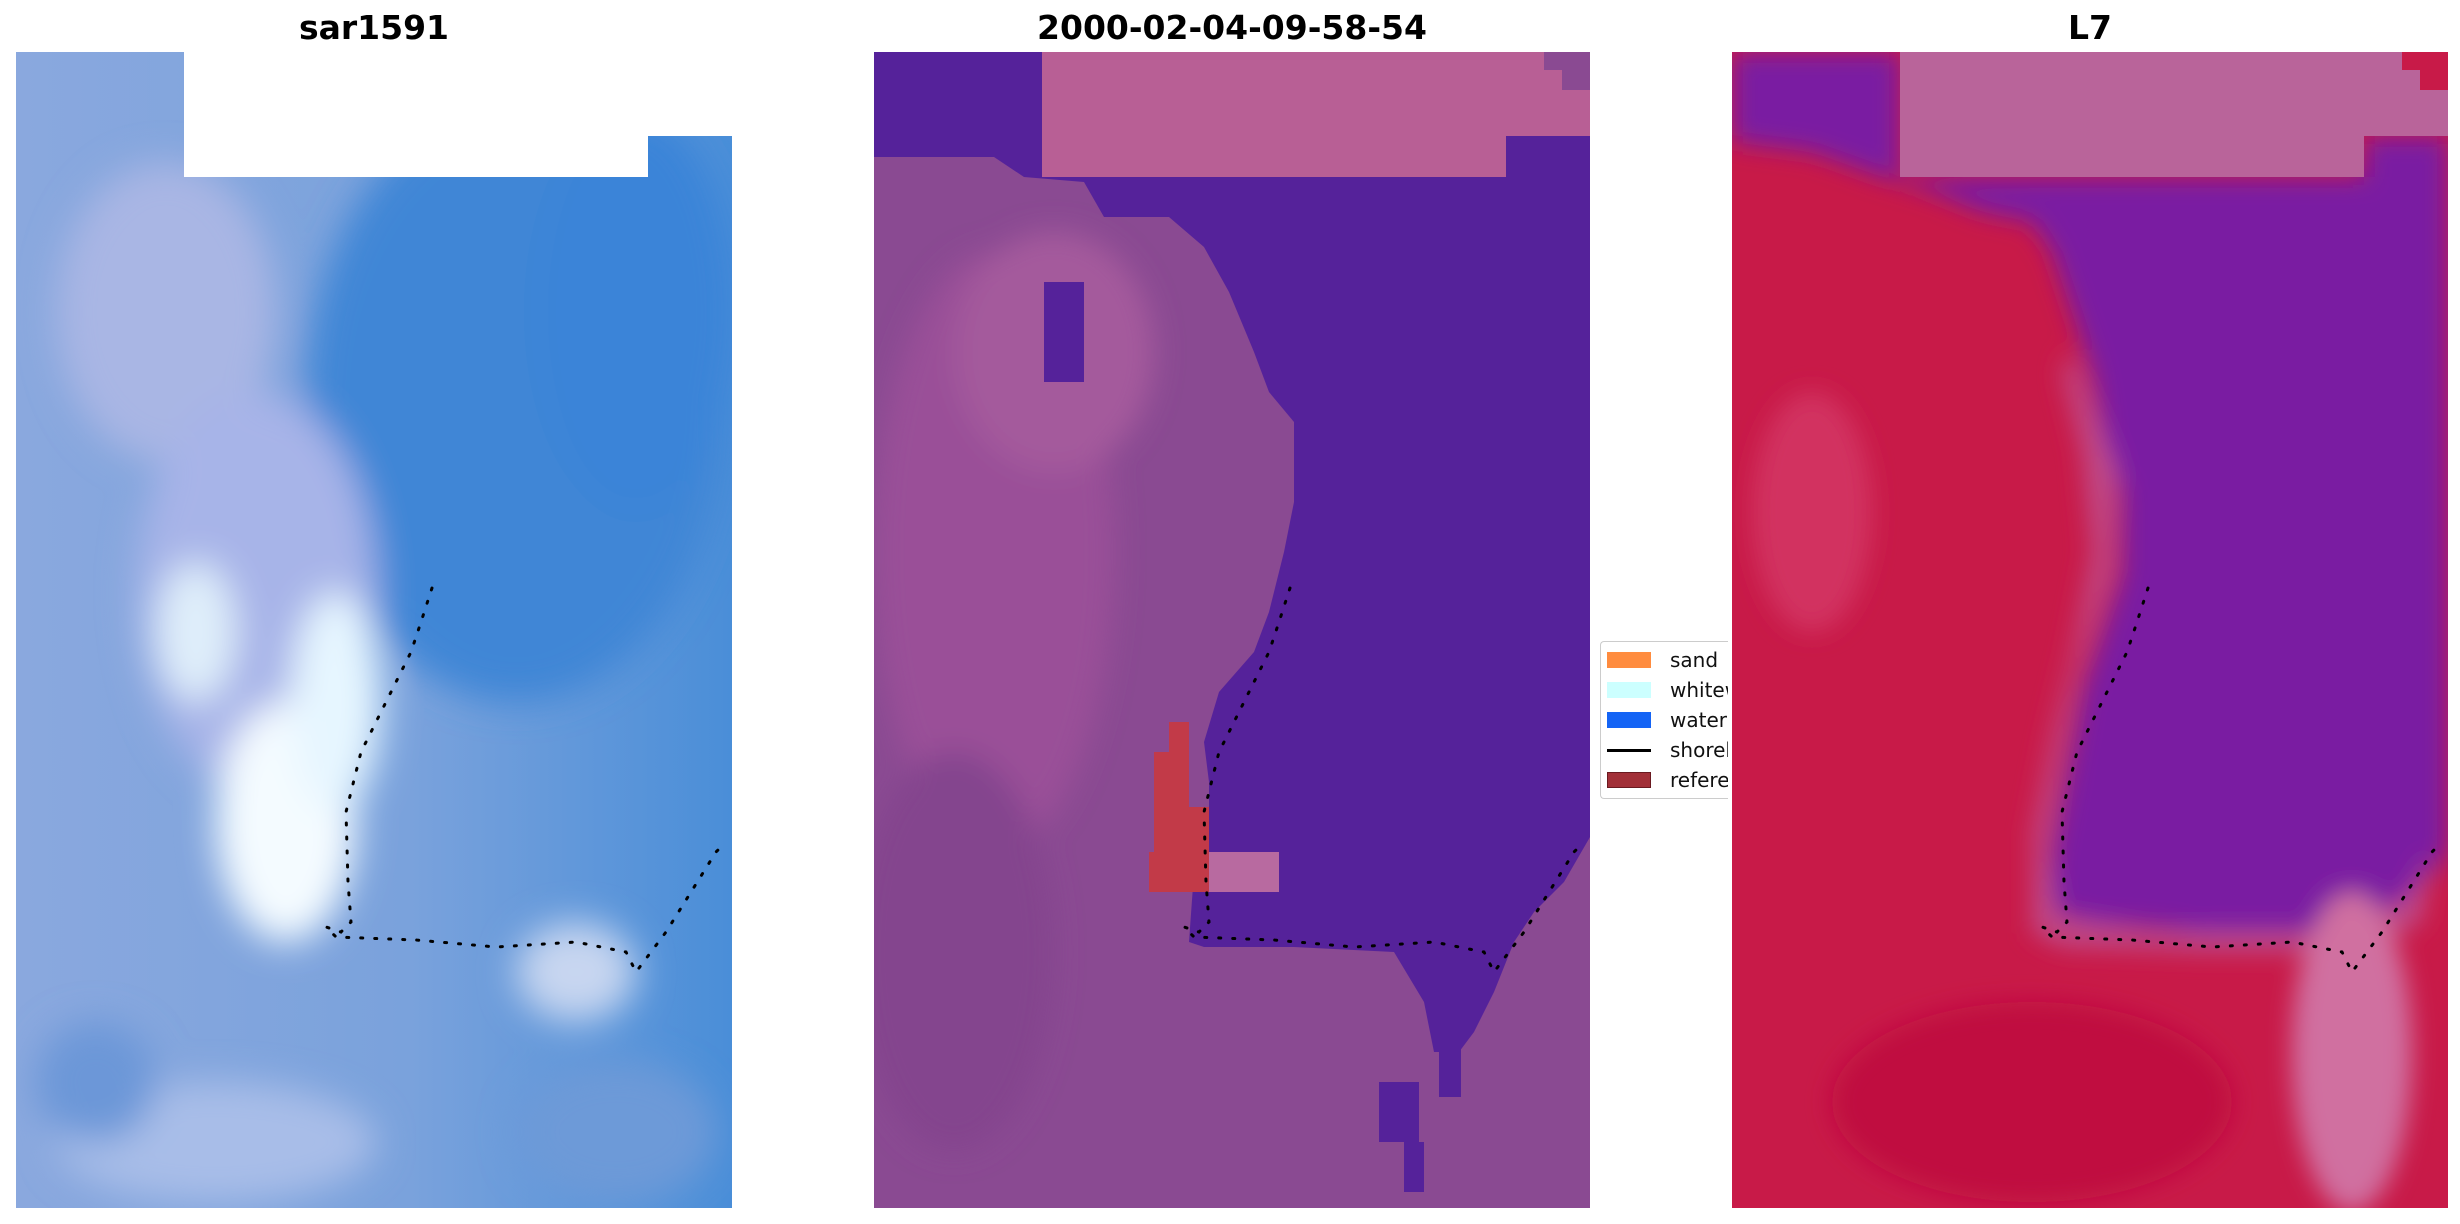  Describe the element at coordinates (2242, 780) in the screenshot. I see `shoreline-l7` at that location.